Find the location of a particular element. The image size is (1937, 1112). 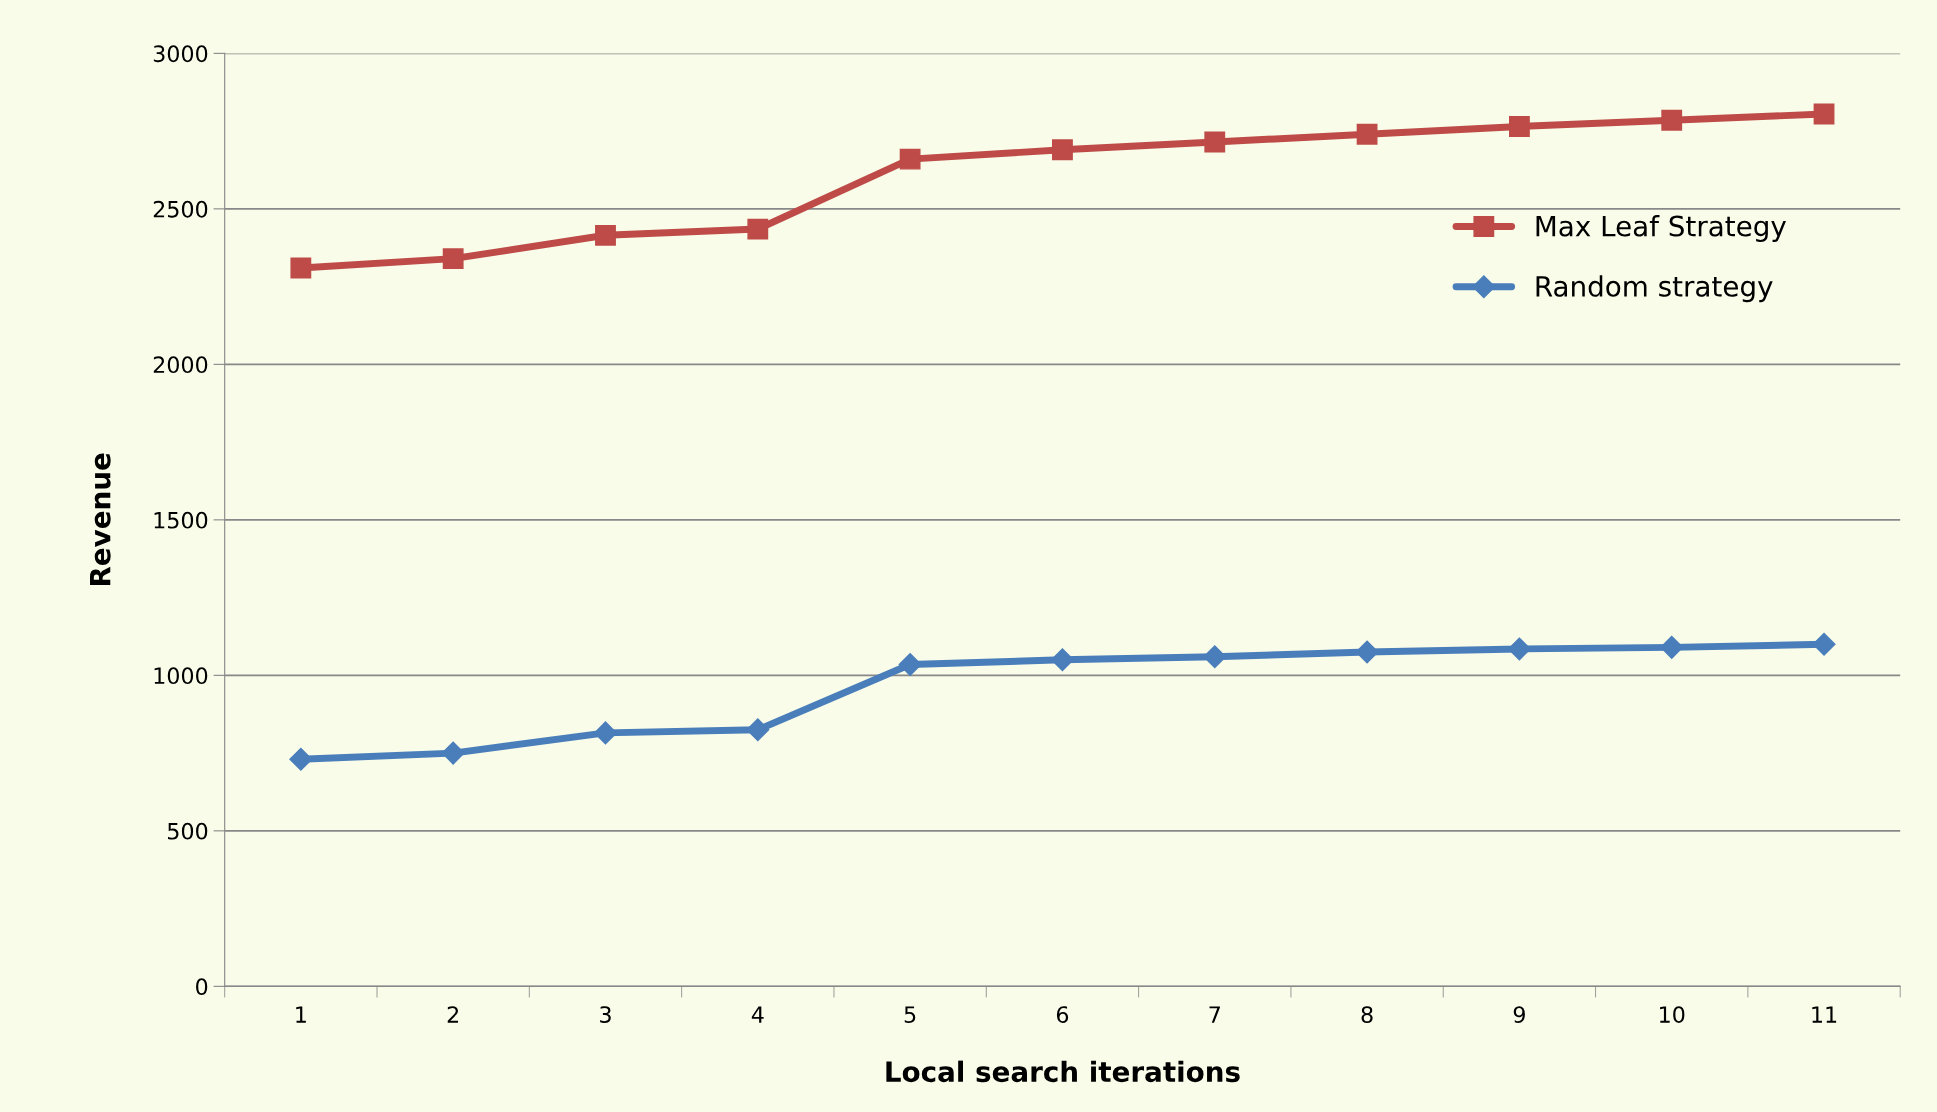

x-tick-label: 2 is located at coordinates (453, 1014).